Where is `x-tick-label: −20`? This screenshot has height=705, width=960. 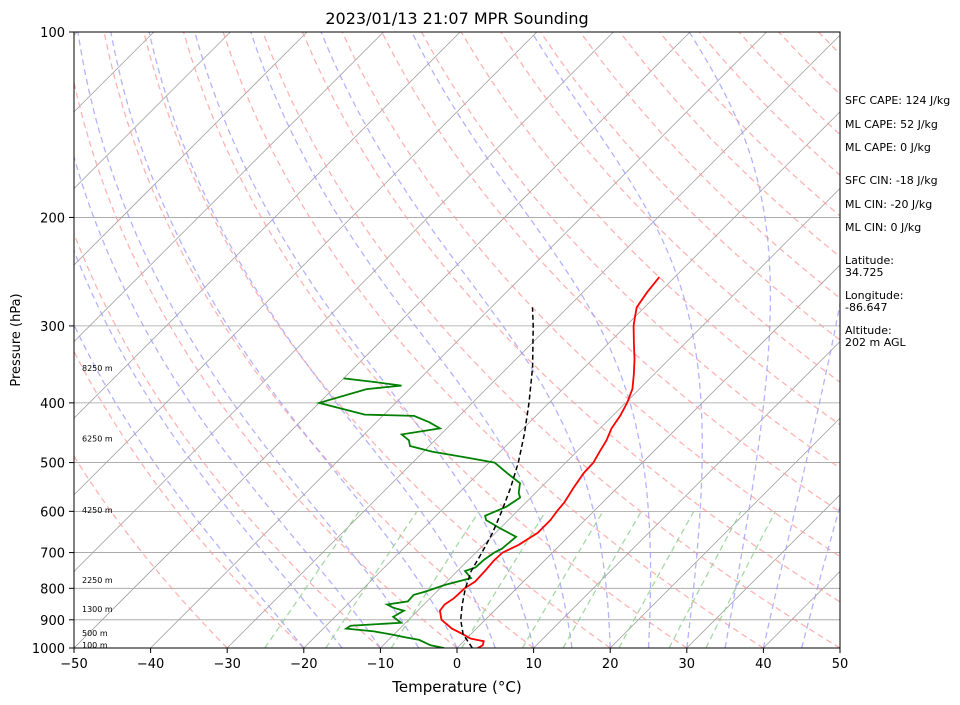
x-tick-label: −20 is located at coordinates (303, 664).